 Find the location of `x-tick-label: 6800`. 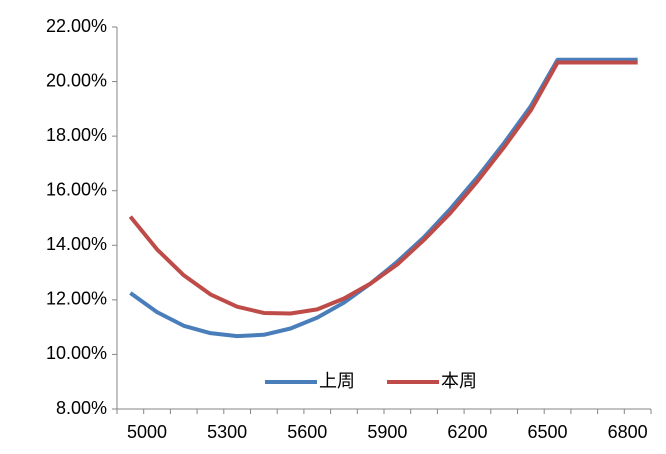

x-tick-label: 6800 is located at coordinates (628, 432).